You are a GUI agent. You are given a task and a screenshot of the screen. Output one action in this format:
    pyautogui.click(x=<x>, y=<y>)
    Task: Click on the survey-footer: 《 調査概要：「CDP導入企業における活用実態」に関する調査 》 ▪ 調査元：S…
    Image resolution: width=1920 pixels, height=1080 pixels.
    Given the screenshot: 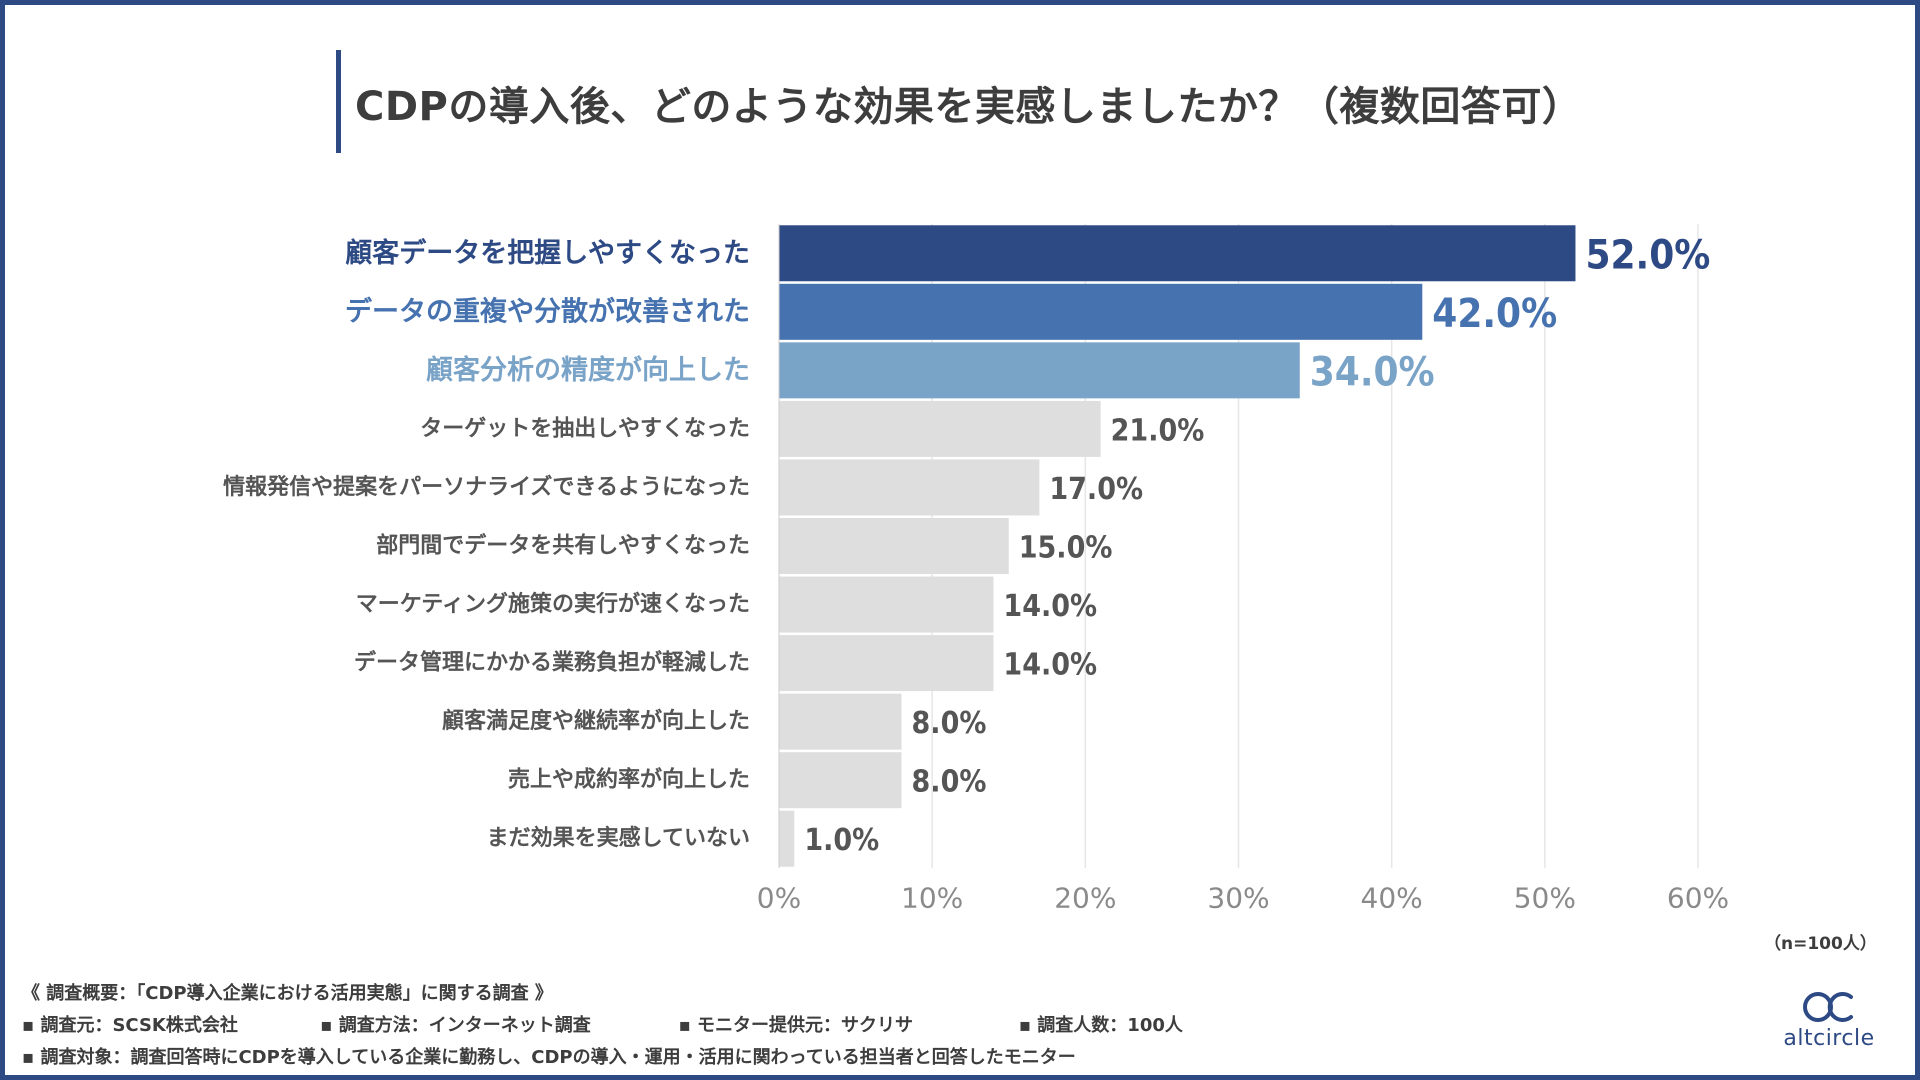 What is the action you would take?
    pyautogui.click(x=602, y=1026)
    